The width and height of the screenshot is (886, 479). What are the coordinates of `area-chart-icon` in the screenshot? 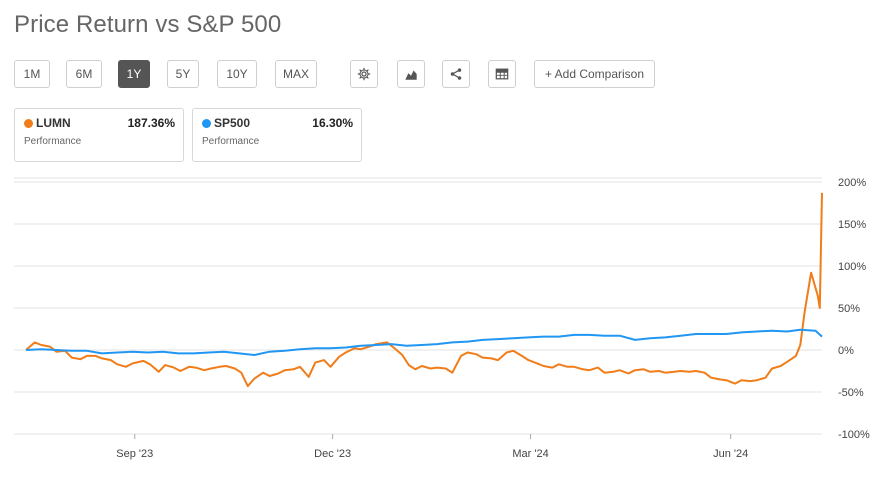 It's located at (411, 75).